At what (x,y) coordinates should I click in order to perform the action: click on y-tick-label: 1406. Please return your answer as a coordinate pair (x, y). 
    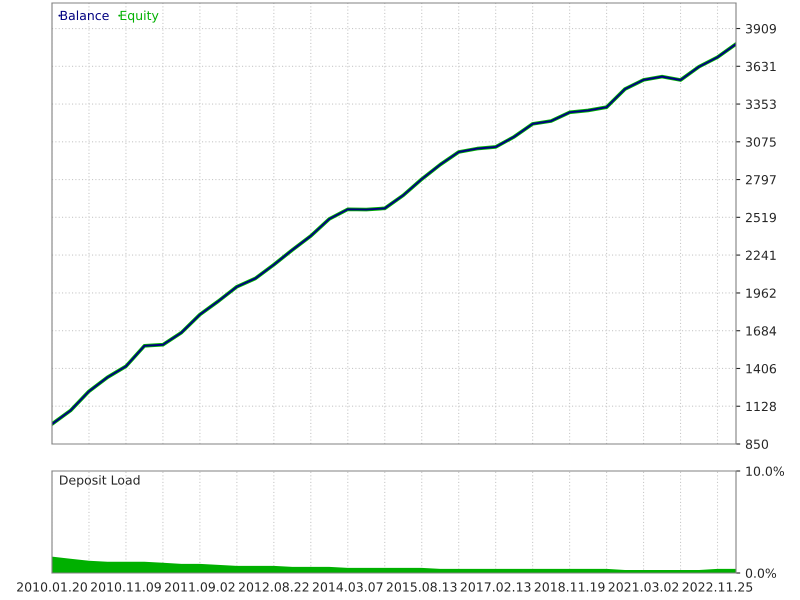
    Looking at the image, I should click on (761, 369).